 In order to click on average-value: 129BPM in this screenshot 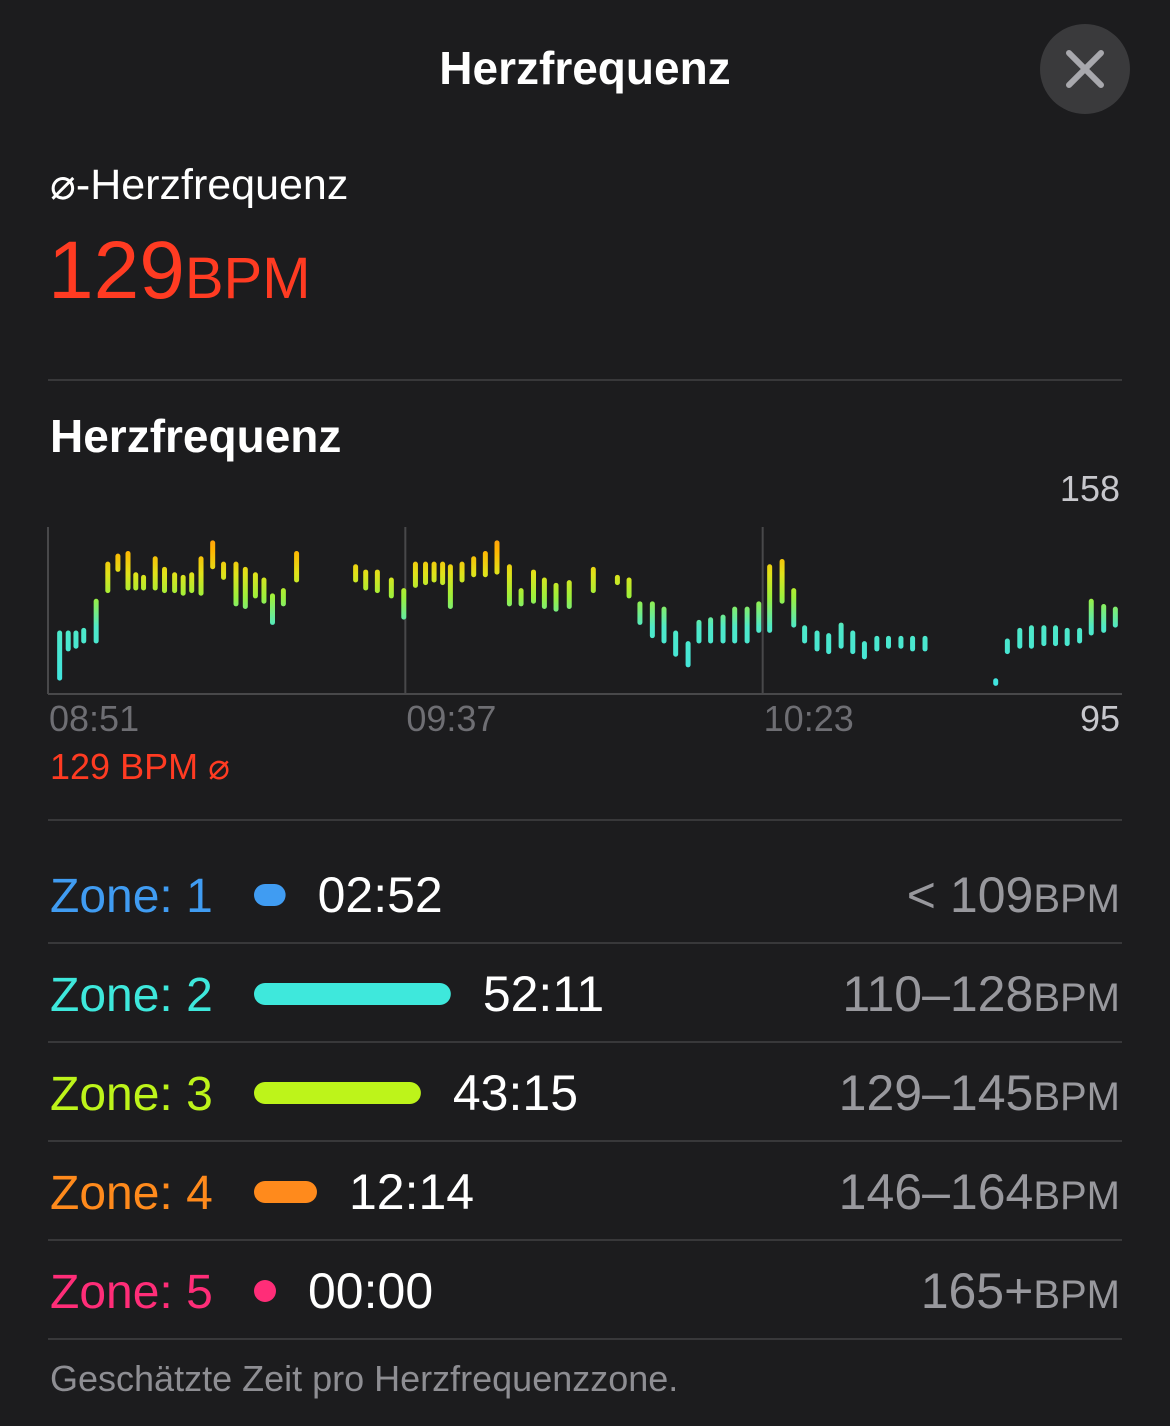, I will do `click(179, 270)`.